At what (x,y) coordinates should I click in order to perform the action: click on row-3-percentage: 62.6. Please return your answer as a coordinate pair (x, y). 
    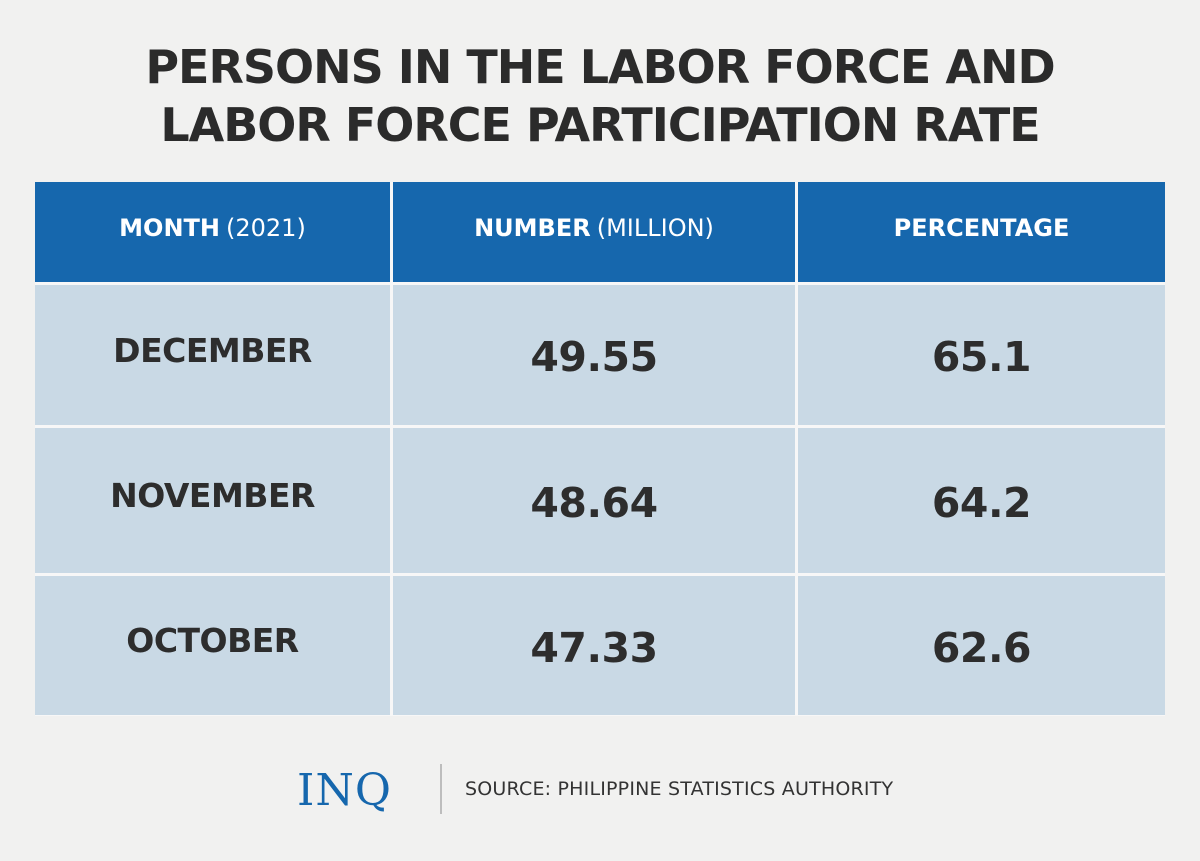
    Looking at the image, I should click on (981, 645).